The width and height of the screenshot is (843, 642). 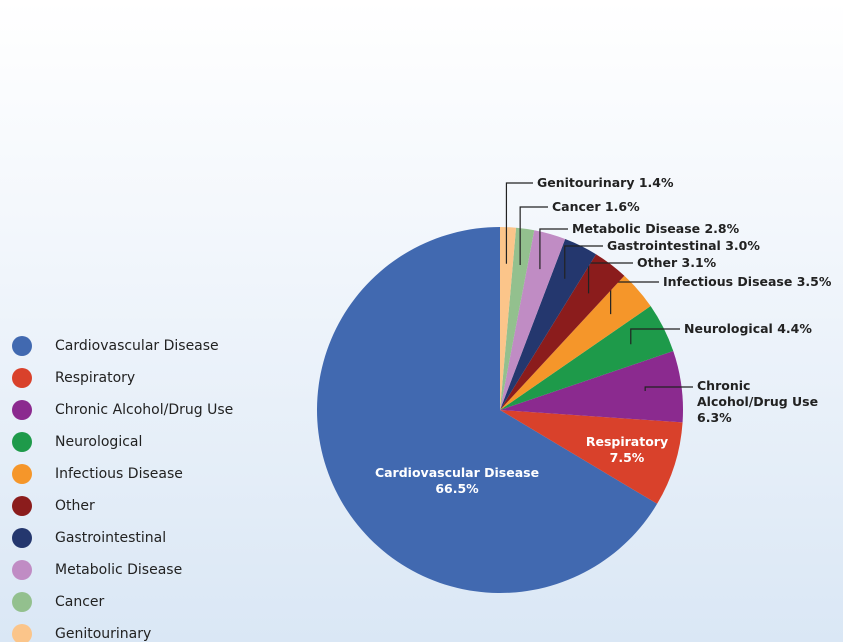 I want to click on legend-label: Infectious Disease, so click(x=119, y=474).